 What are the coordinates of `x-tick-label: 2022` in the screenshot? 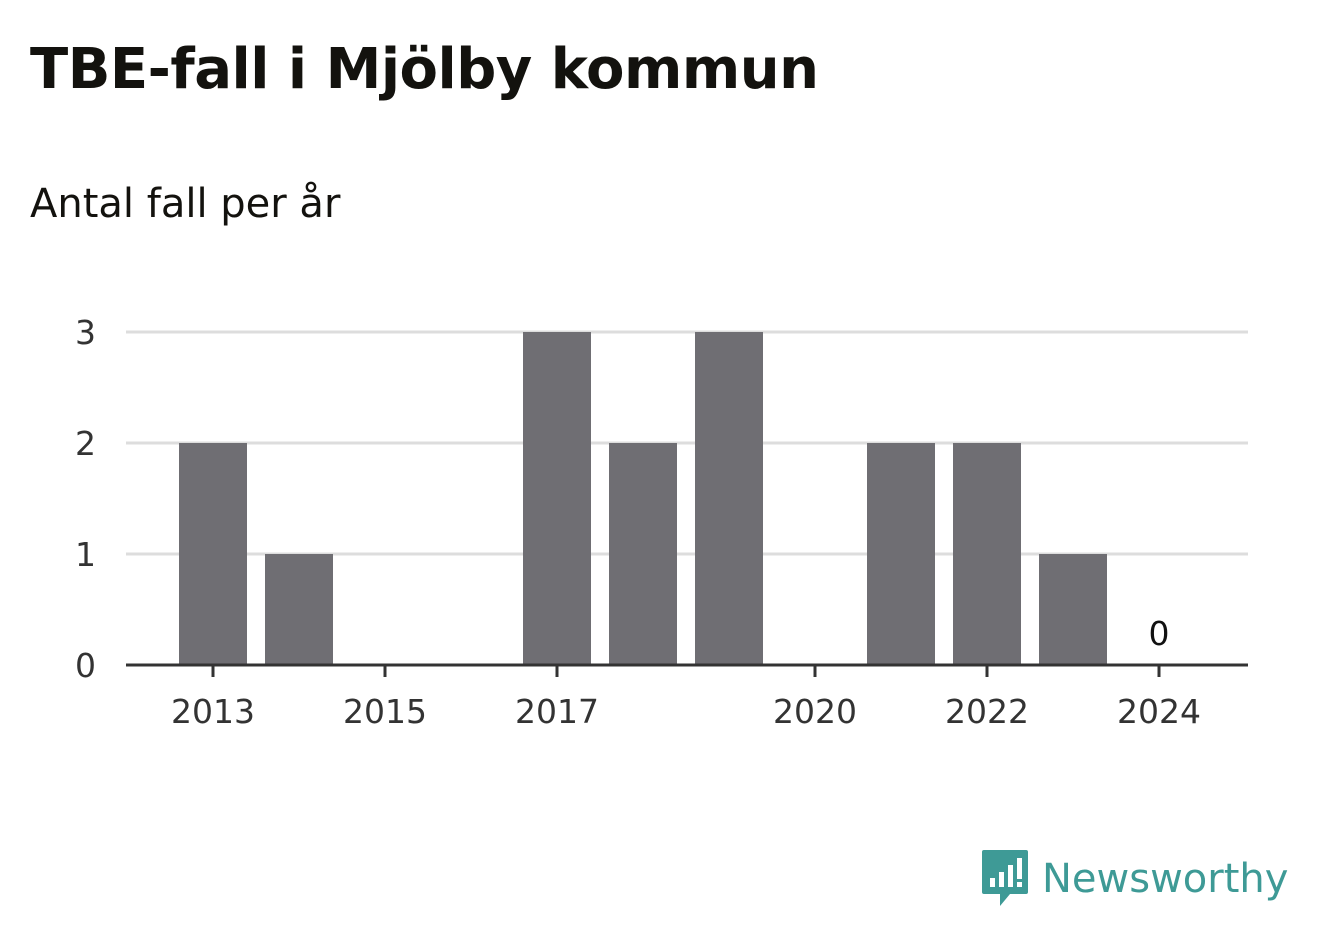 It's located at (987, 711).